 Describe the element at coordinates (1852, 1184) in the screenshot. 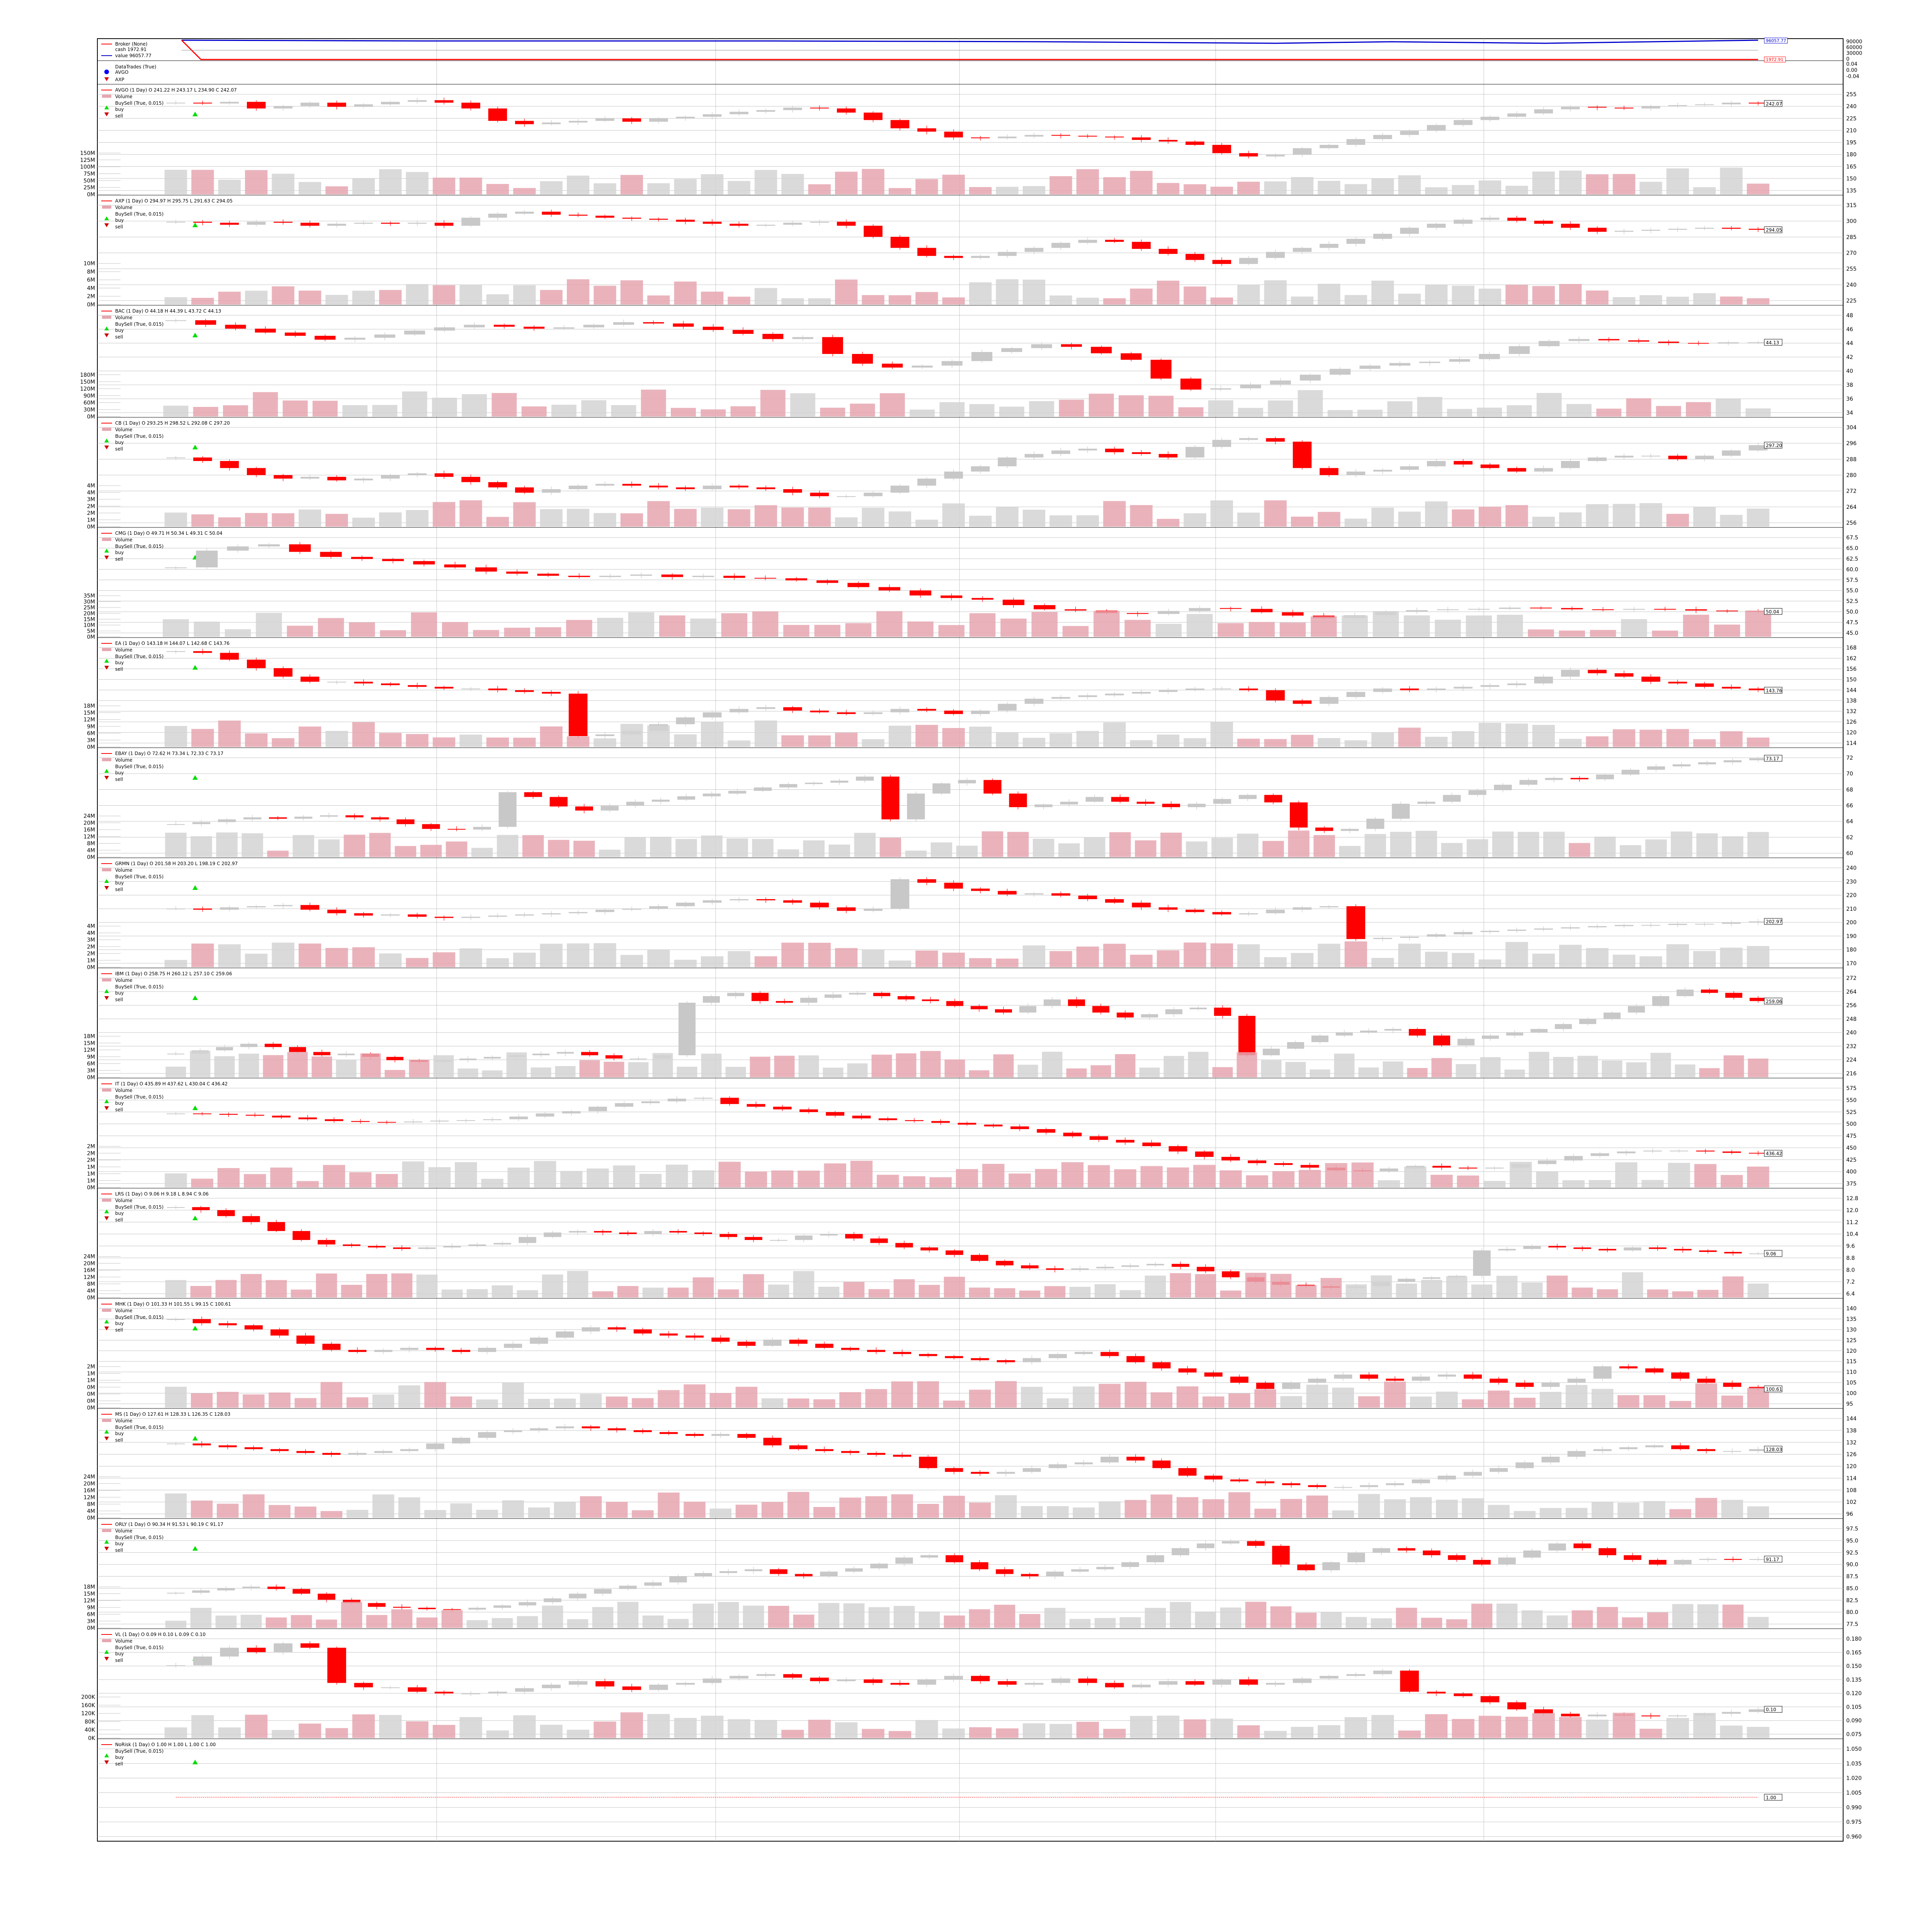

I see `price-ytick-label: 375` at that location.